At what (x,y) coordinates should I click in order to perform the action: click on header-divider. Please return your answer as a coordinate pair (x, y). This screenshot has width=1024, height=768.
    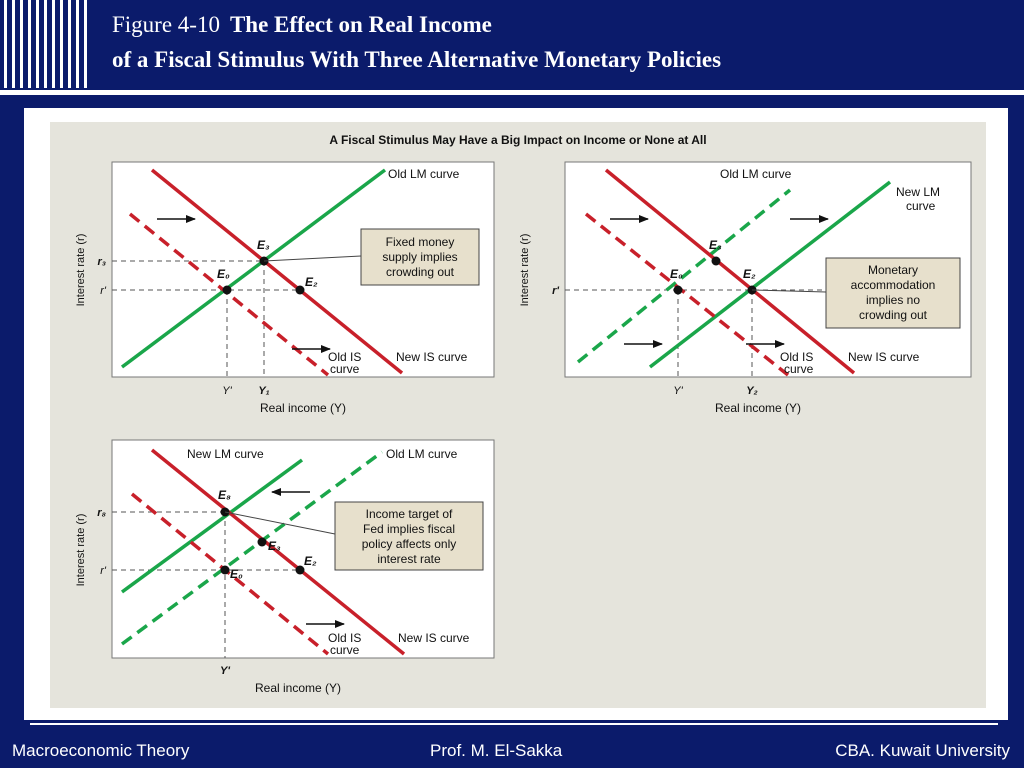
    Looking at the image, I should click on (512, 92).